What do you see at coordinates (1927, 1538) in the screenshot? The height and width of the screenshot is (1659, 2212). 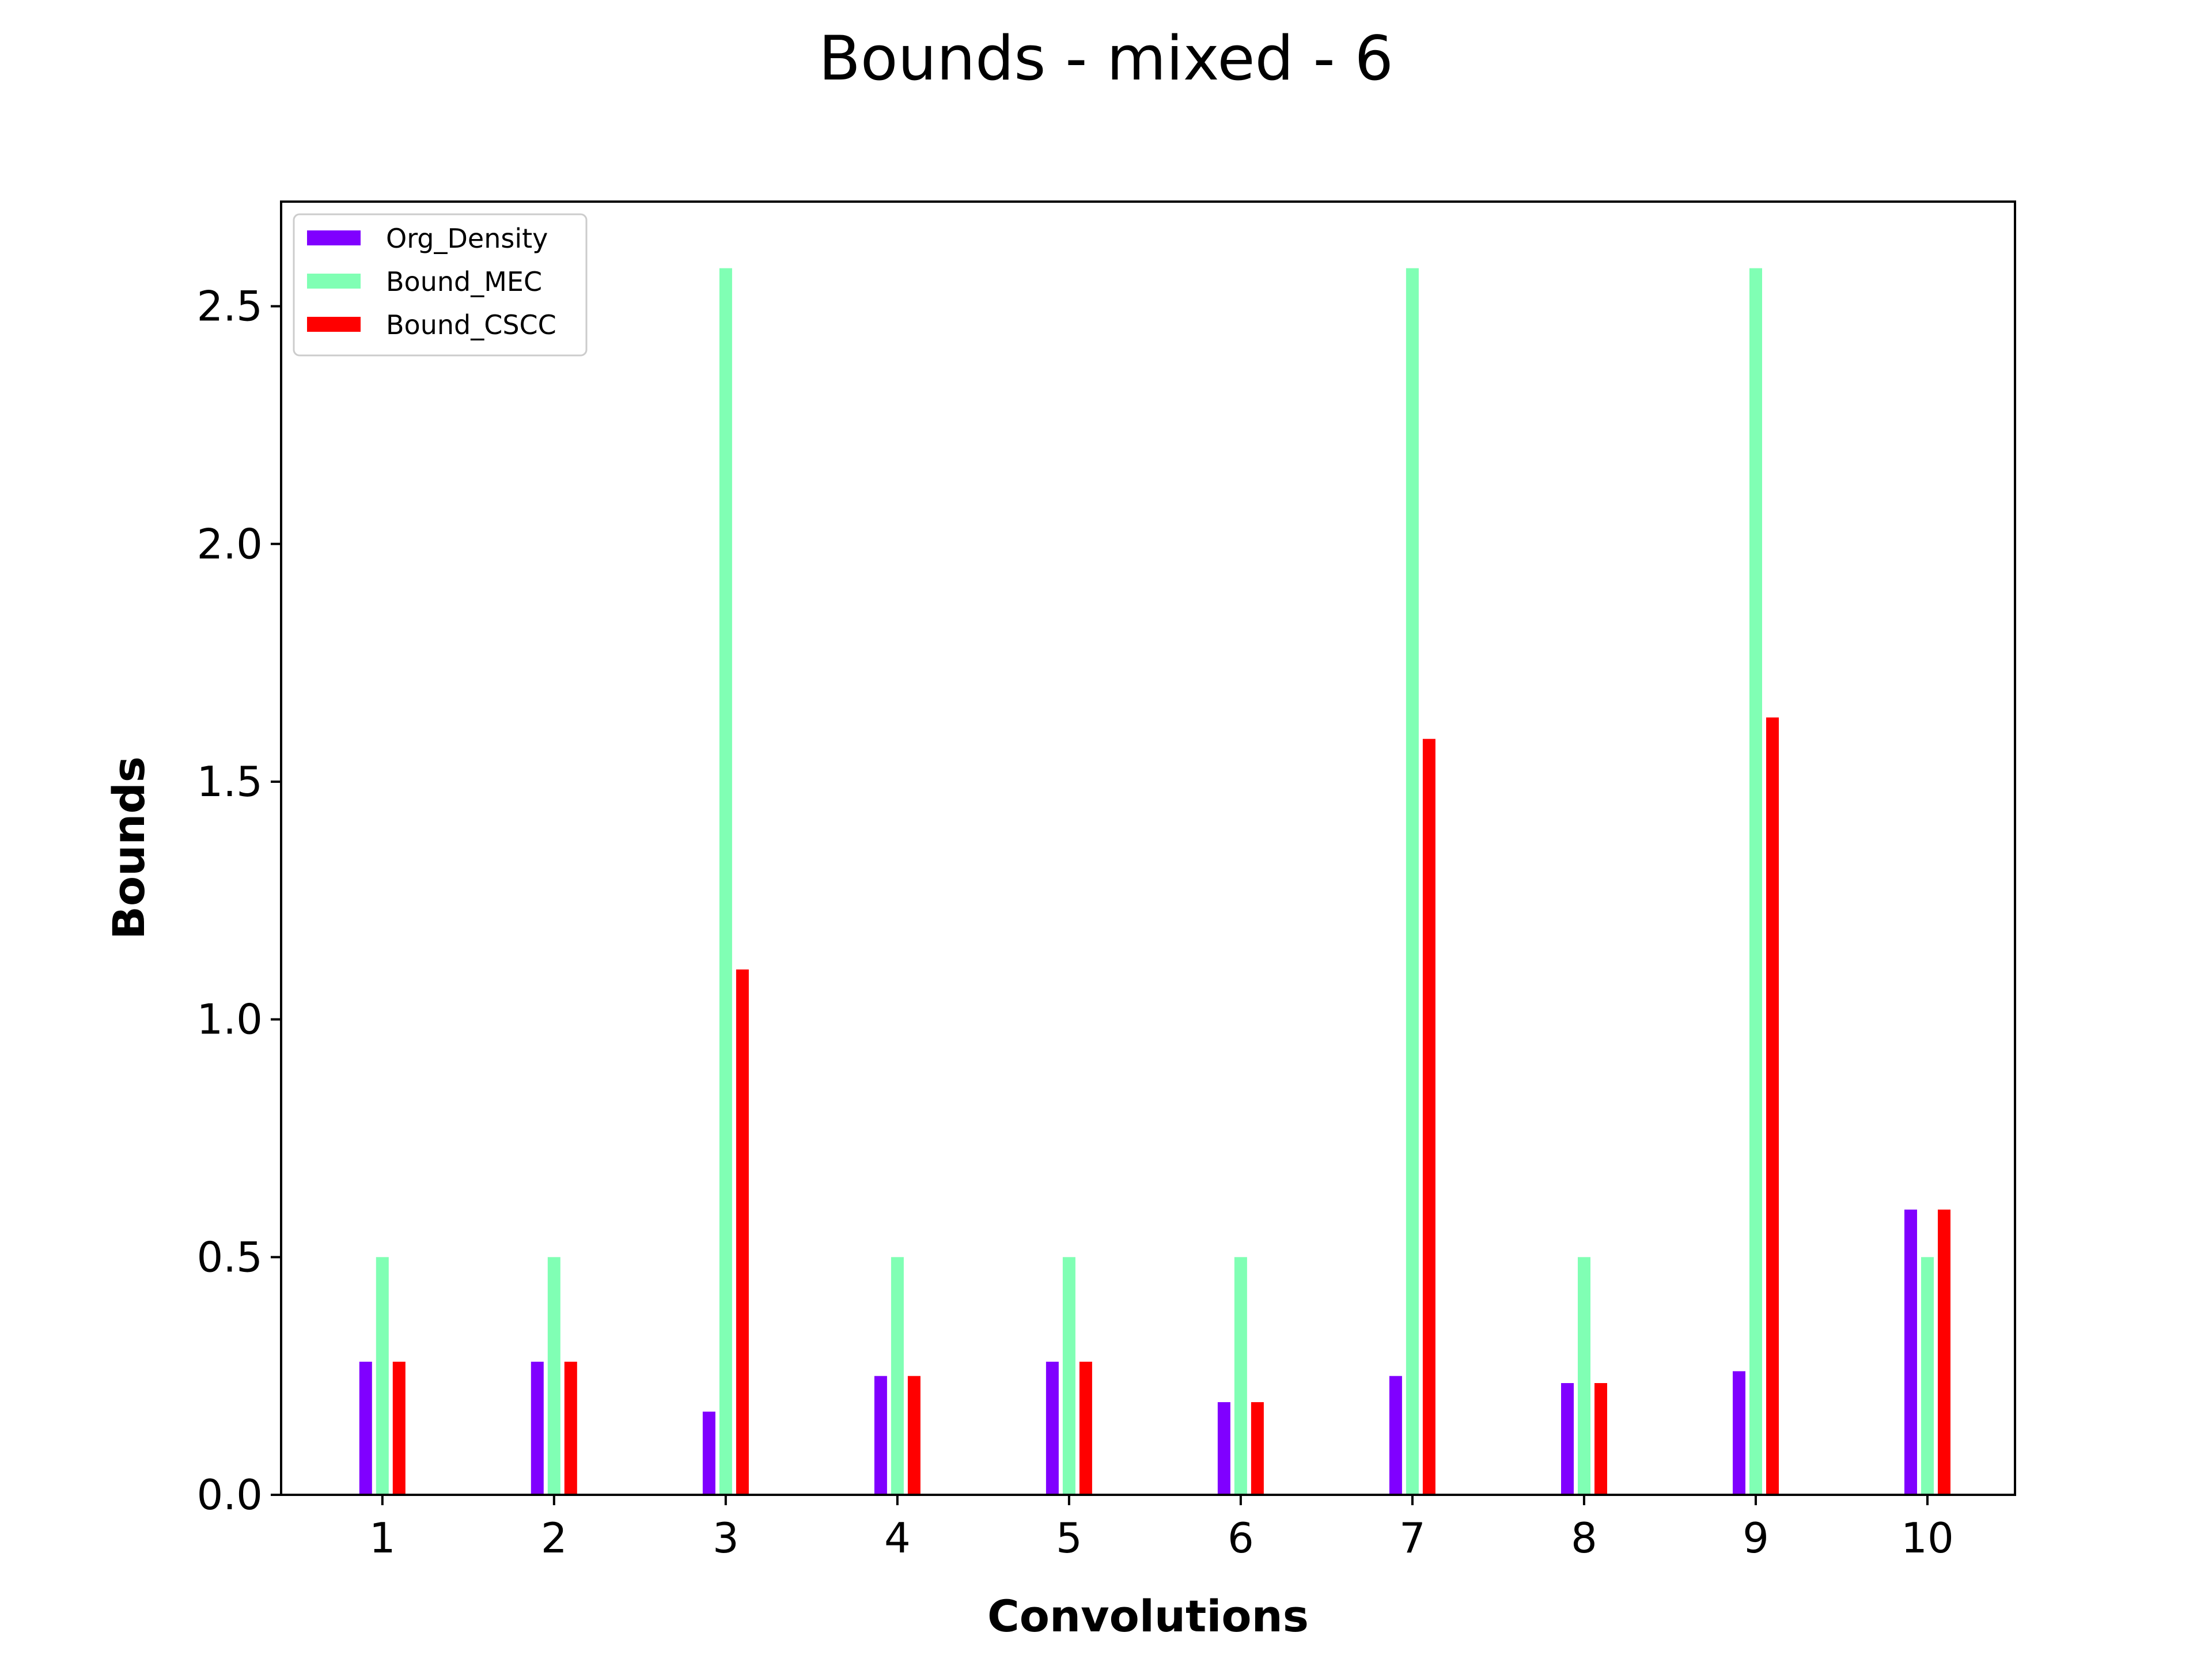 I see `x-tick-label: 10` at bounding box center [1927, 1538].